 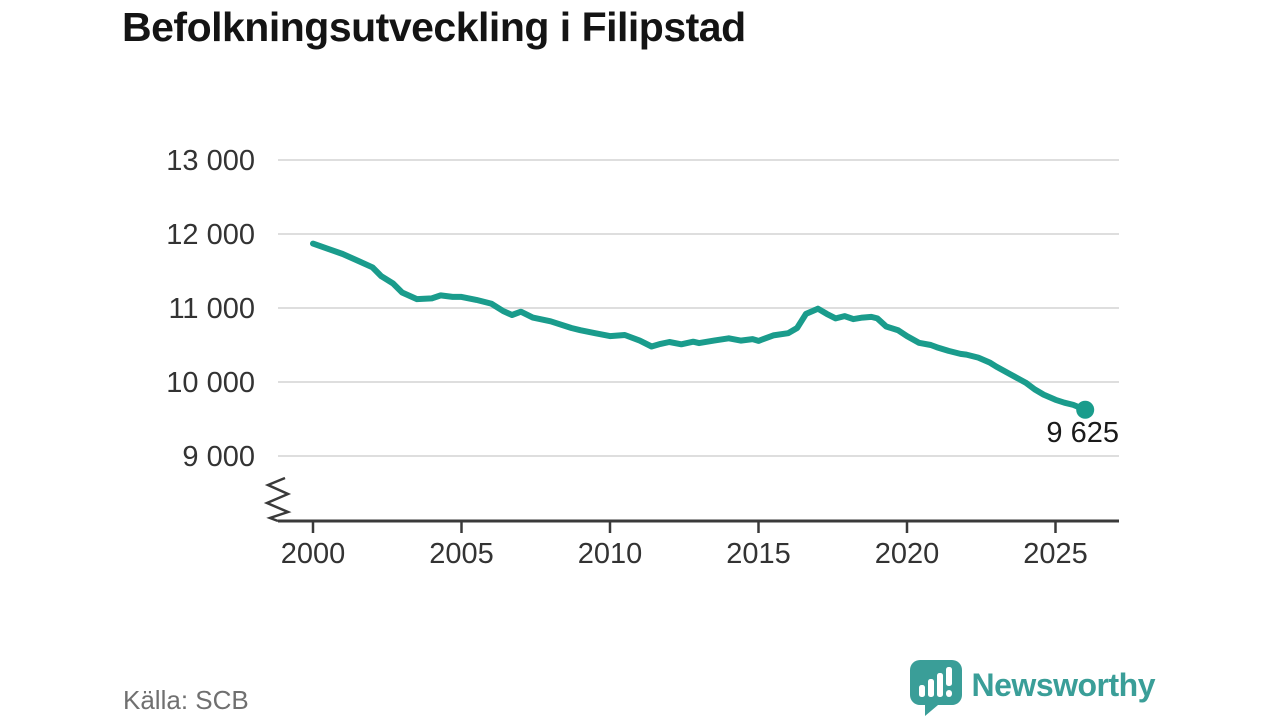 What do you see at coordinates (218, 457) in the screenshot?
I see `y-axis-tick-label: 9 000` at bounding box center [218, 457].